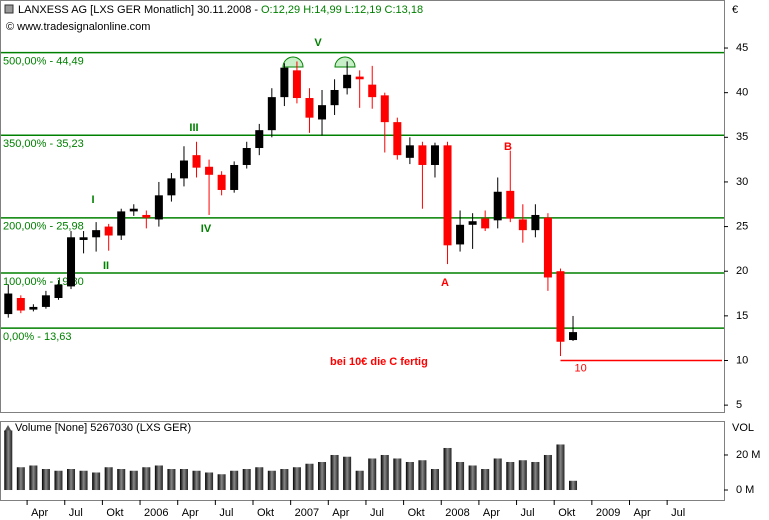  Describe the element at coordinates (379, 362) in the screenshot. I see `annotation: bei 10€ die C fertig` at that location.